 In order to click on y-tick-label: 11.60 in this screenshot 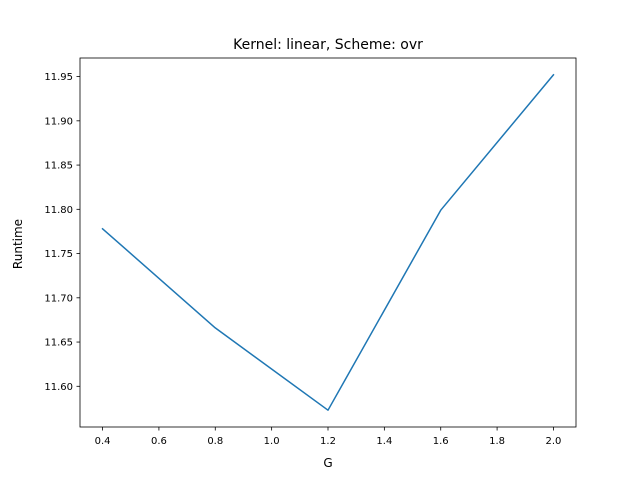, I will do `click(58, 387)`.